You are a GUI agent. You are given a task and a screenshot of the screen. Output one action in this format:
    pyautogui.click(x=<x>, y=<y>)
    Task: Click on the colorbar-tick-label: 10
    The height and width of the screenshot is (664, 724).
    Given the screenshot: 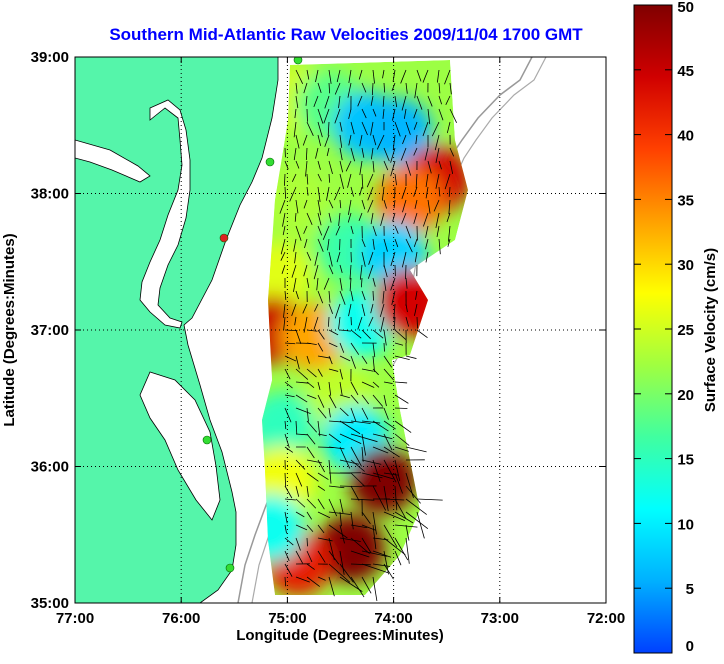 What is the action you would take?
    pyautogui.click(x=685, y=524)
    